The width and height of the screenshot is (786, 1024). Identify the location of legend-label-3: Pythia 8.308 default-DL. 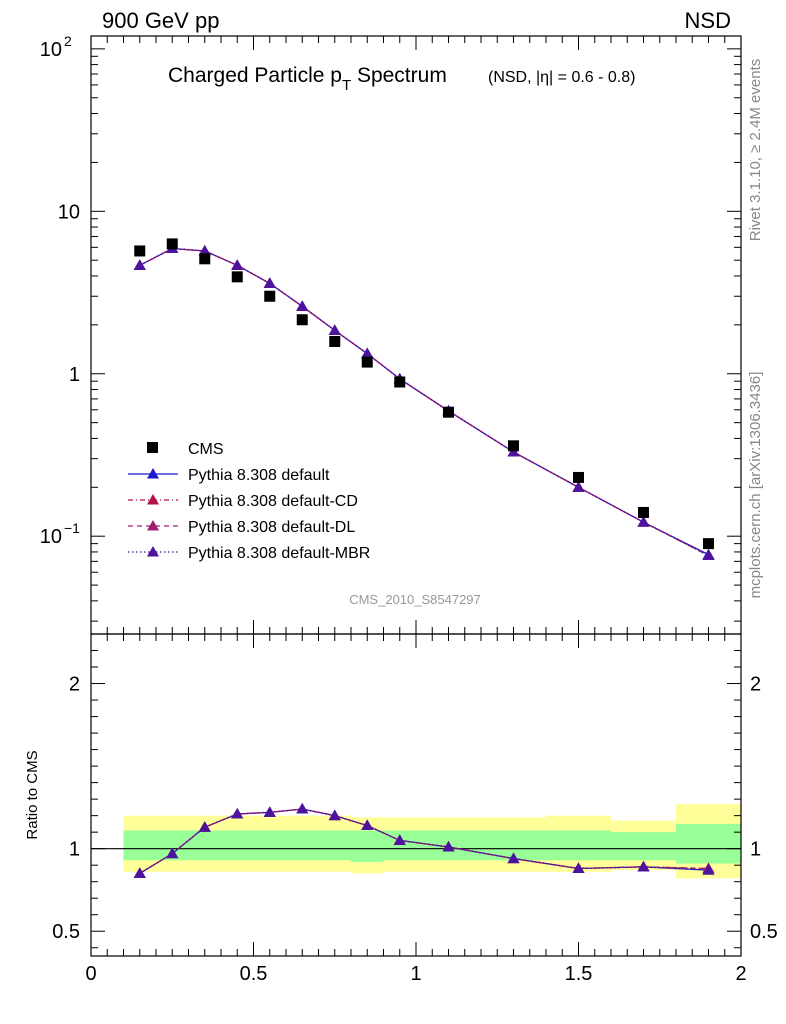
(271, 527).